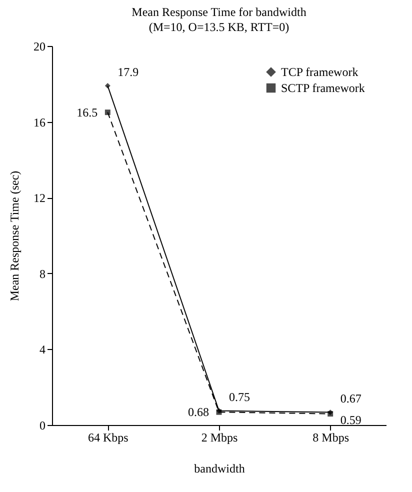 This screenshot has width=412, height=492. I want to click on x-tick-label: 8 Mbps, so click(331, 437).